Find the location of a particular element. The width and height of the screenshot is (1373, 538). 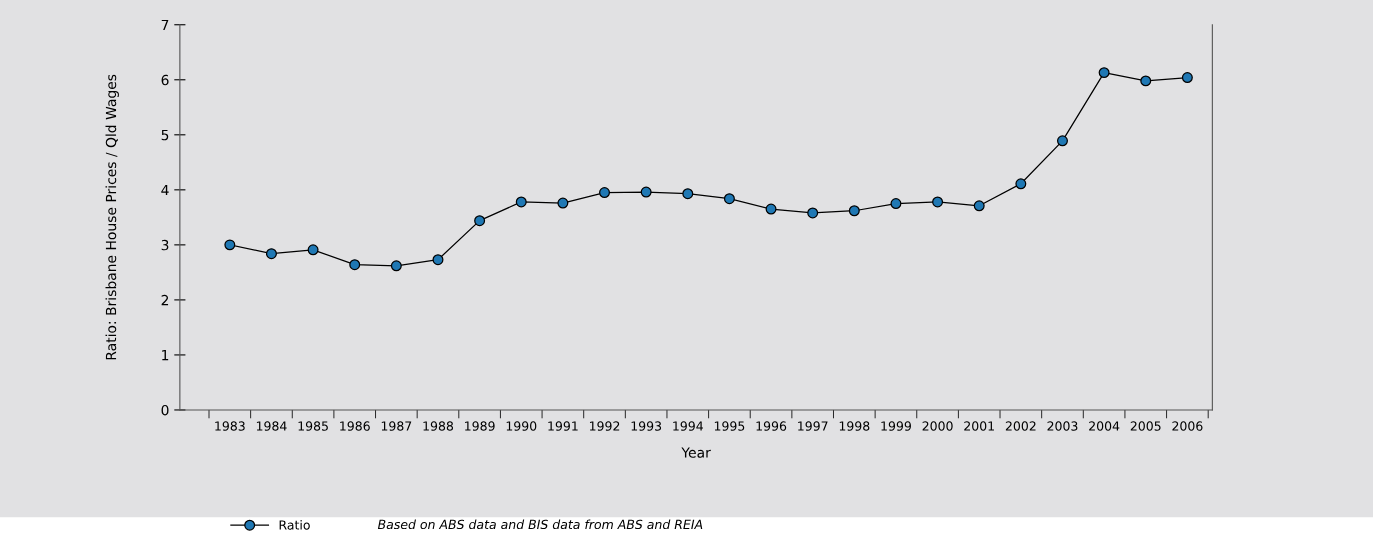

x-tick-label: 1996 is located at coordinates (771, 426).